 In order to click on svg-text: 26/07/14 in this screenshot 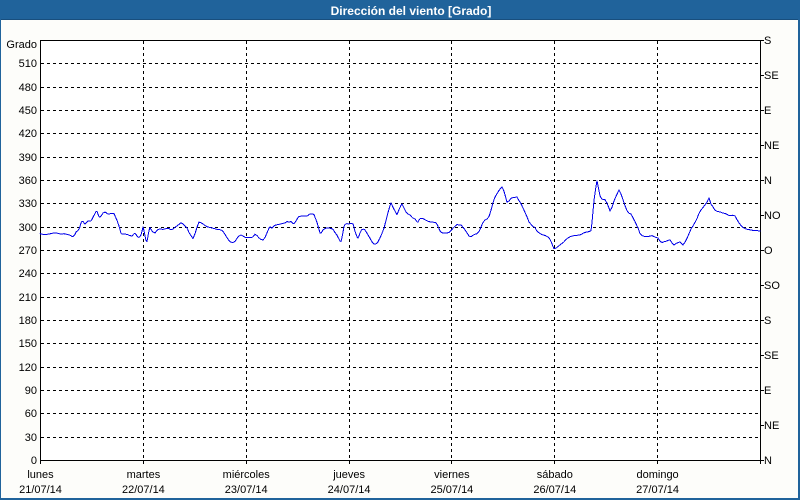, I will do `click(554, 490)`.